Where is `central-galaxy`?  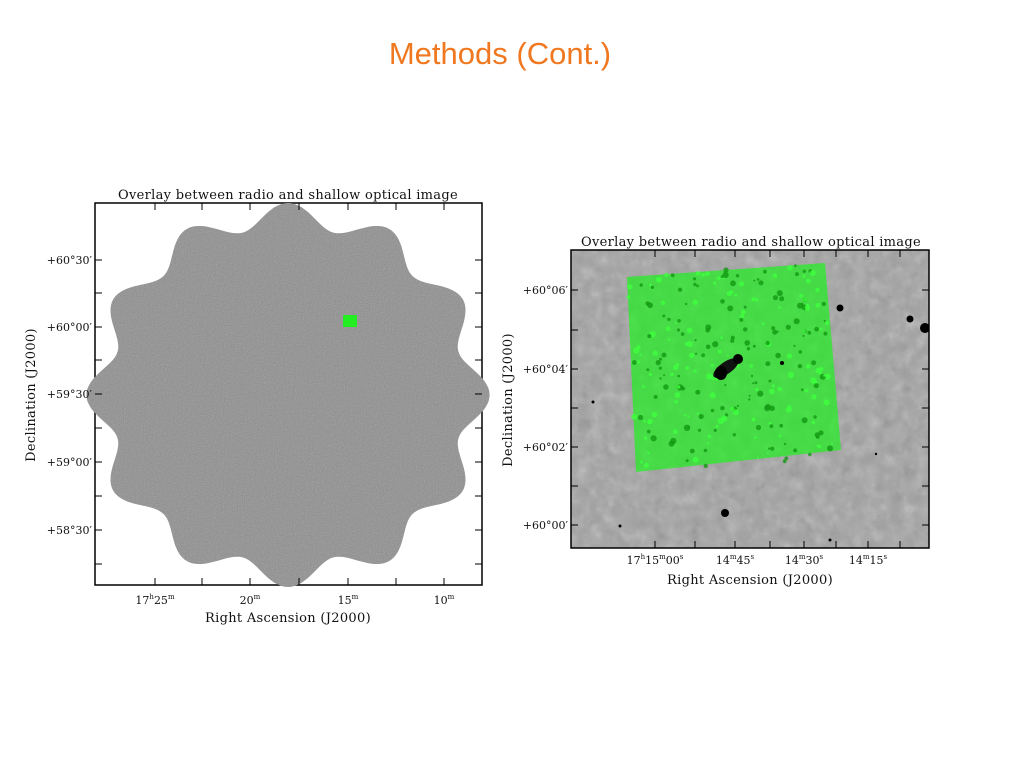 central-galaxy is located at coordinates (728, 367).